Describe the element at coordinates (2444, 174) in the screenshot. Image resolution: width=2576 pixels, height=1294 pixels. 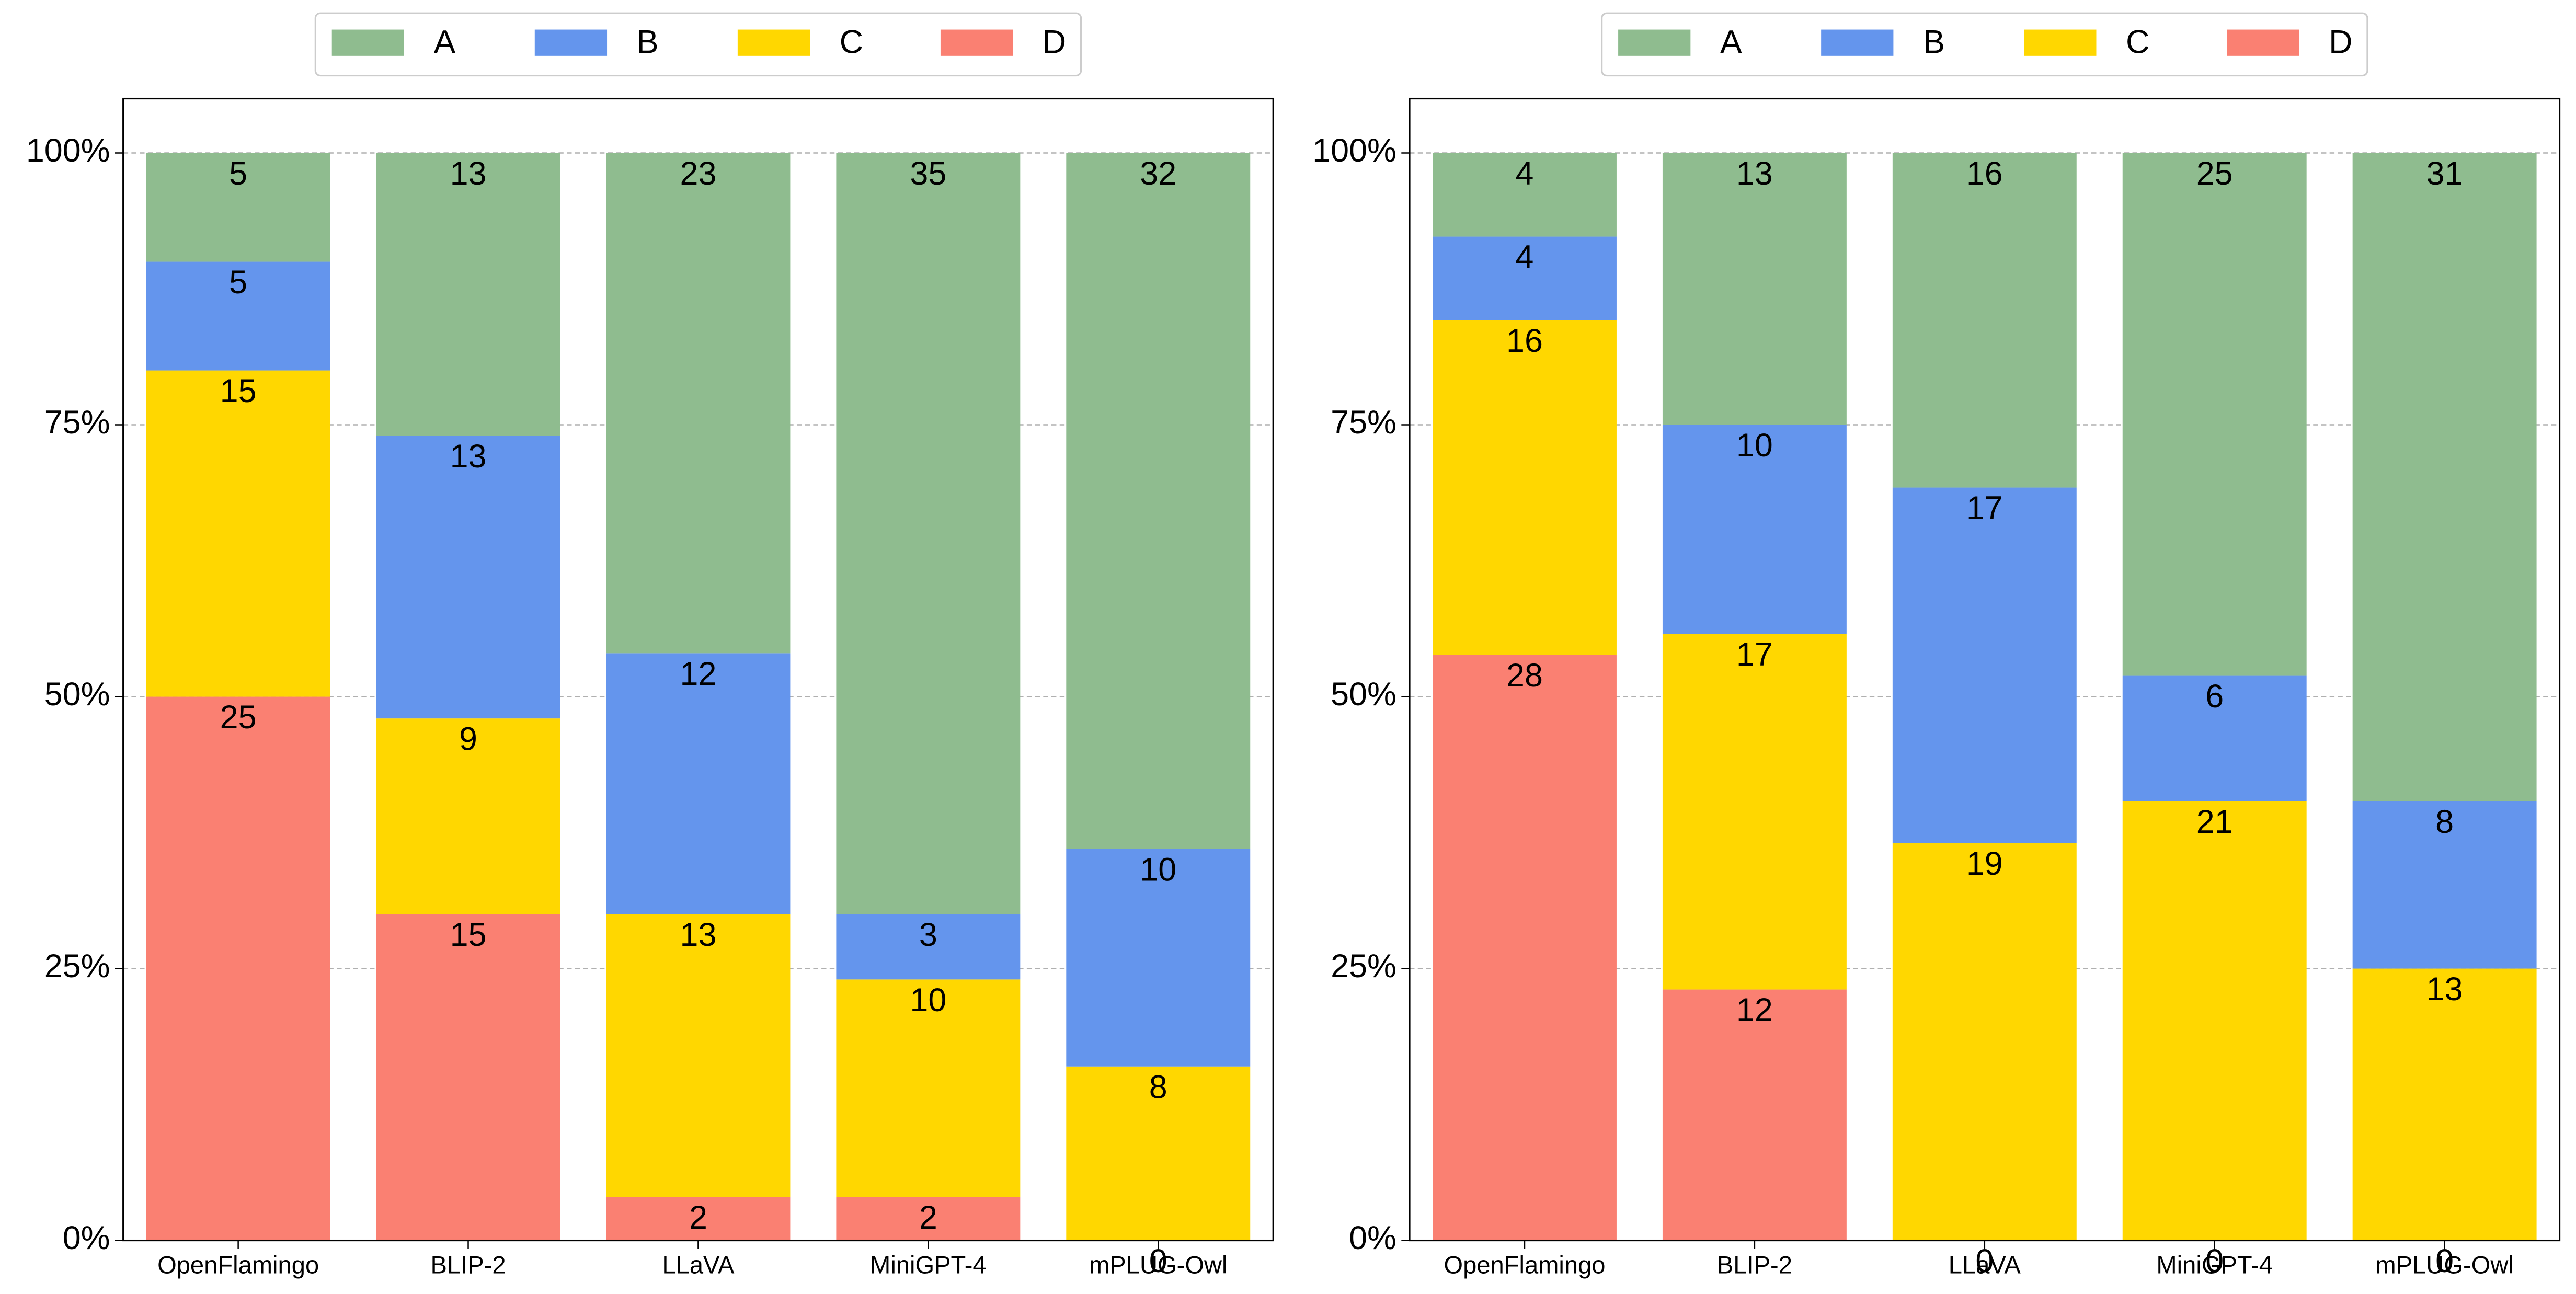
I see `data-label: 31` at that location.